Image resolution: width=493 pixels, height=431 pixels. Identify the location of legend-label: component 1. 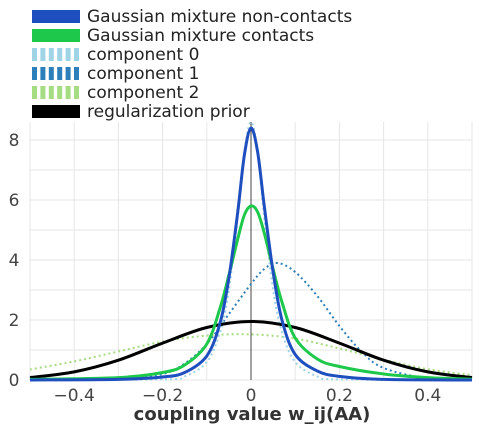
(143, 74).